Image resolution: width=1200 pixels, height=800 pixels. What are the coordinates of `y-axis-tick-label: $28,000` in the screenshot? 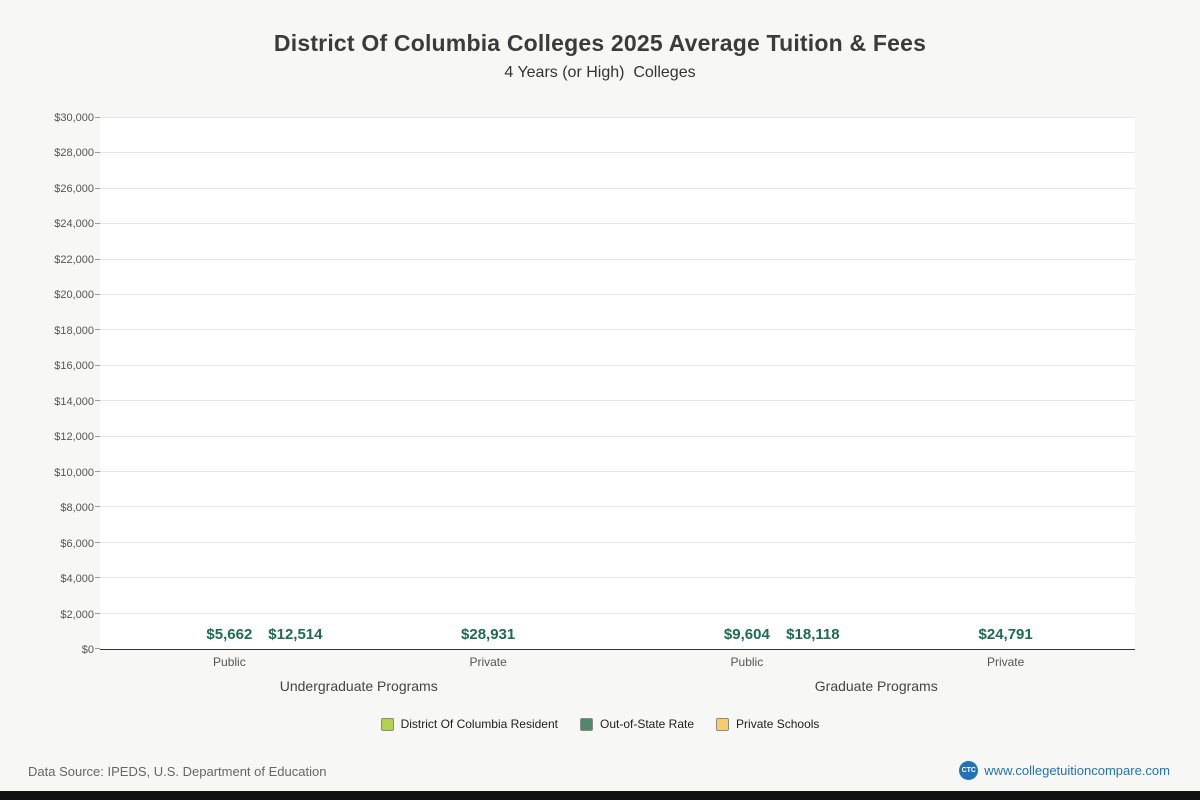 It's located at (74, 153).